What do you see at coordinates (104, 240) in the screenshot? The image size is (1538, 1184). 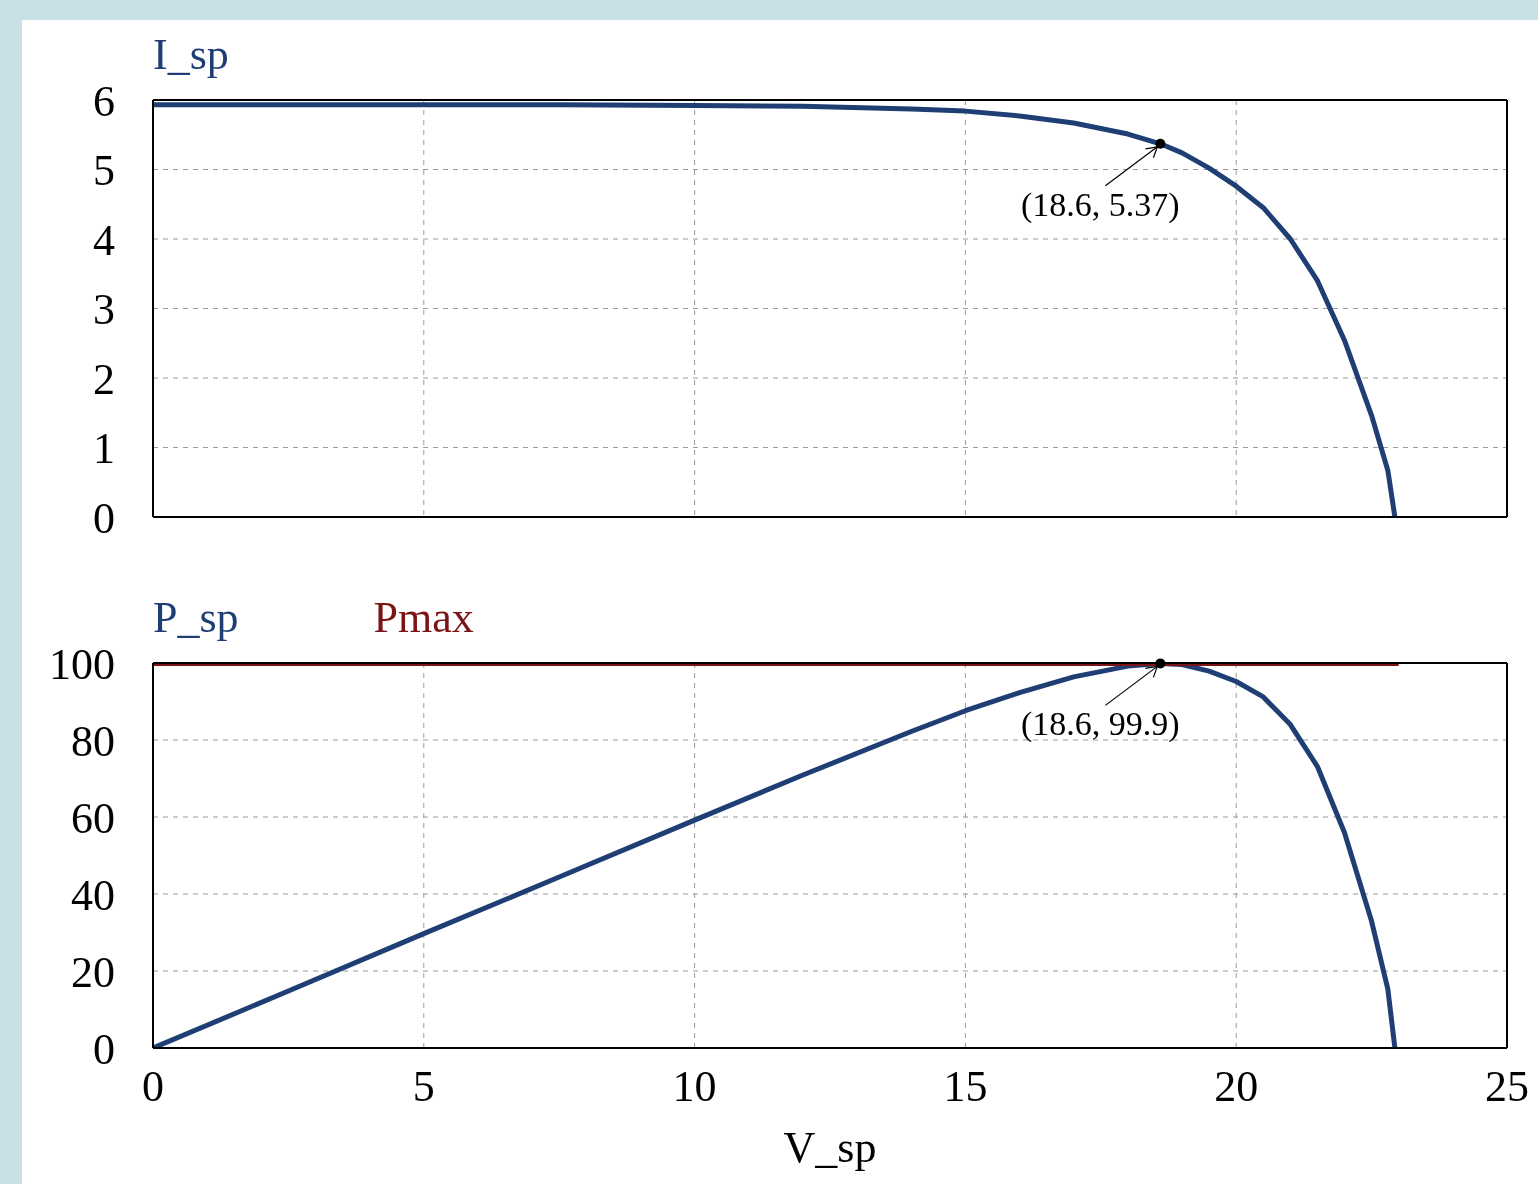 I see `y-tick-label: 4` at bounding box center [104, 240].